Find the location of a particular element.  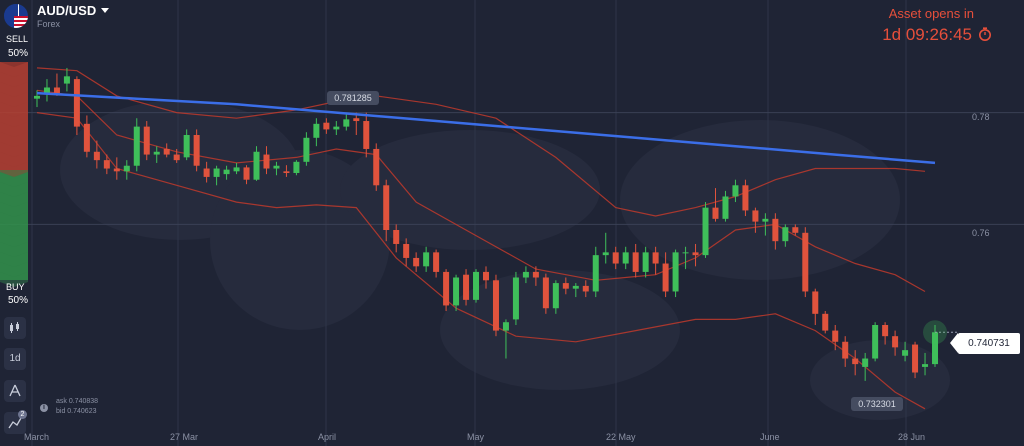

chart-type-button is located at coordinates (15, 328).